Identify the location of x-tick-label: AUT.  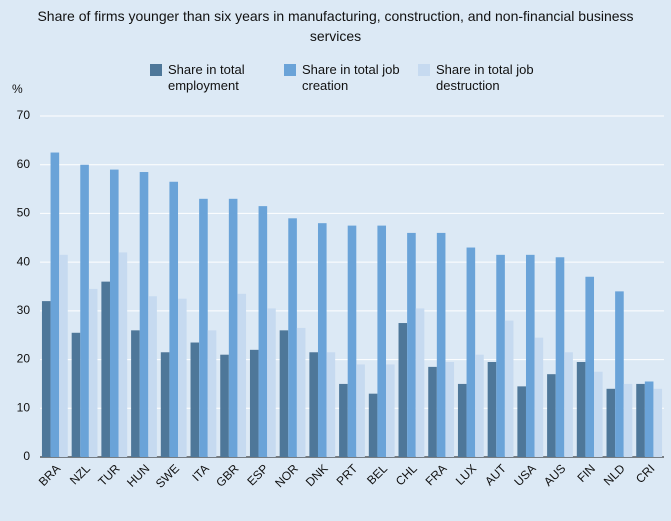
(495, 474).